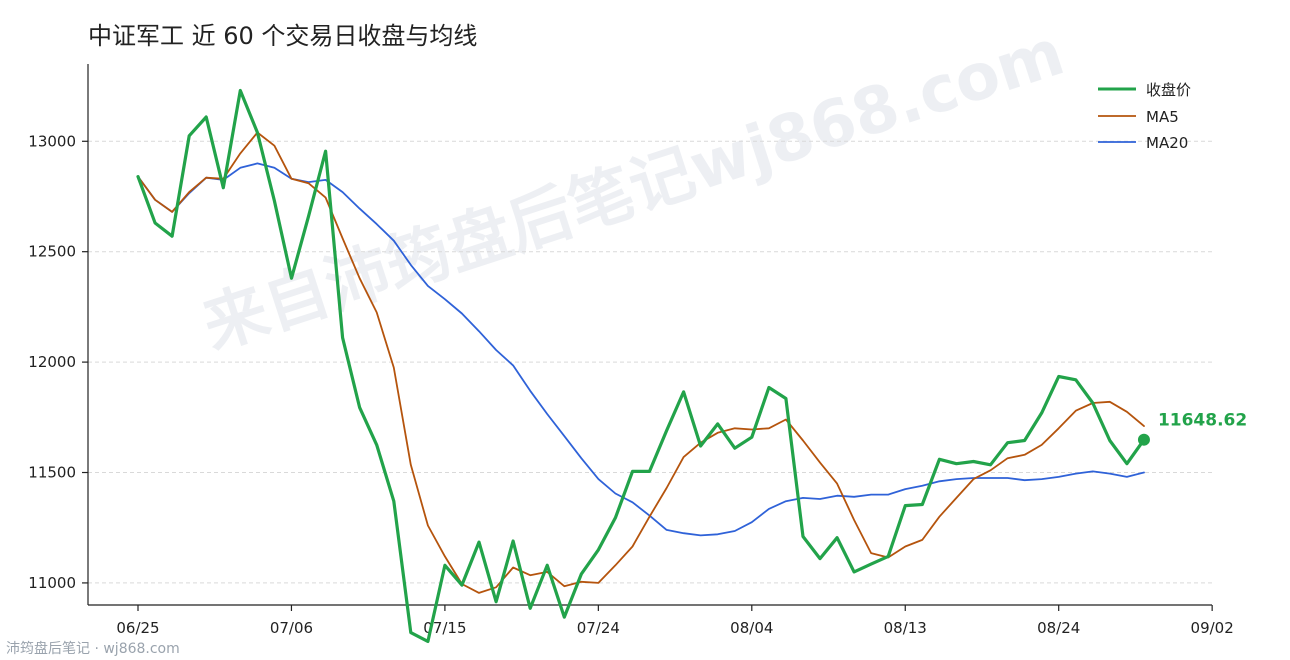 The width and height of the screenshot is (1290, 660). Describe the element at coordinates (444, 628) in the screenshot. I see `x-tick-label: 07/15` at that location.